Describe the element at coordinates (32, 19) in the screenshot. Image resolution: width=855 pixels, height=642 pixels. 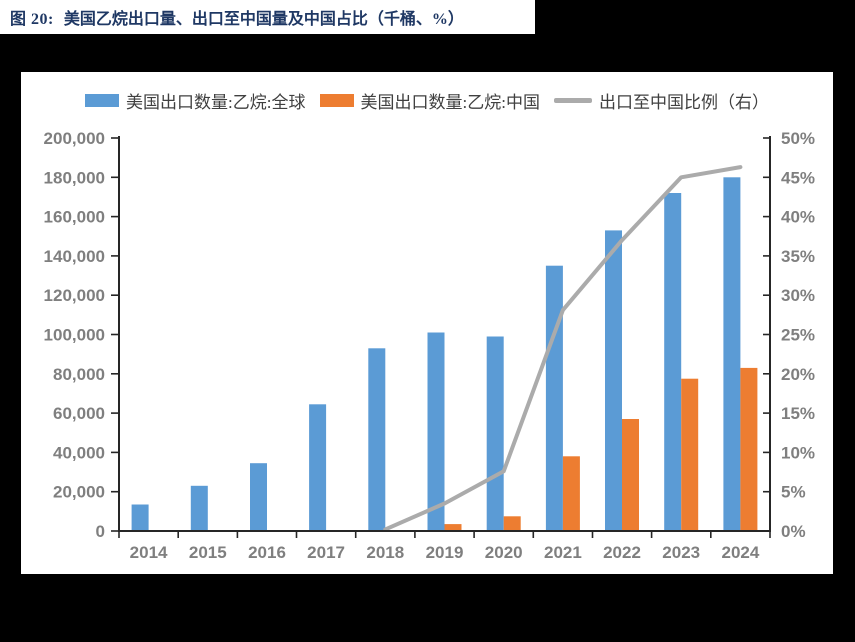
I see `figure-number: 图 20:` at that location.